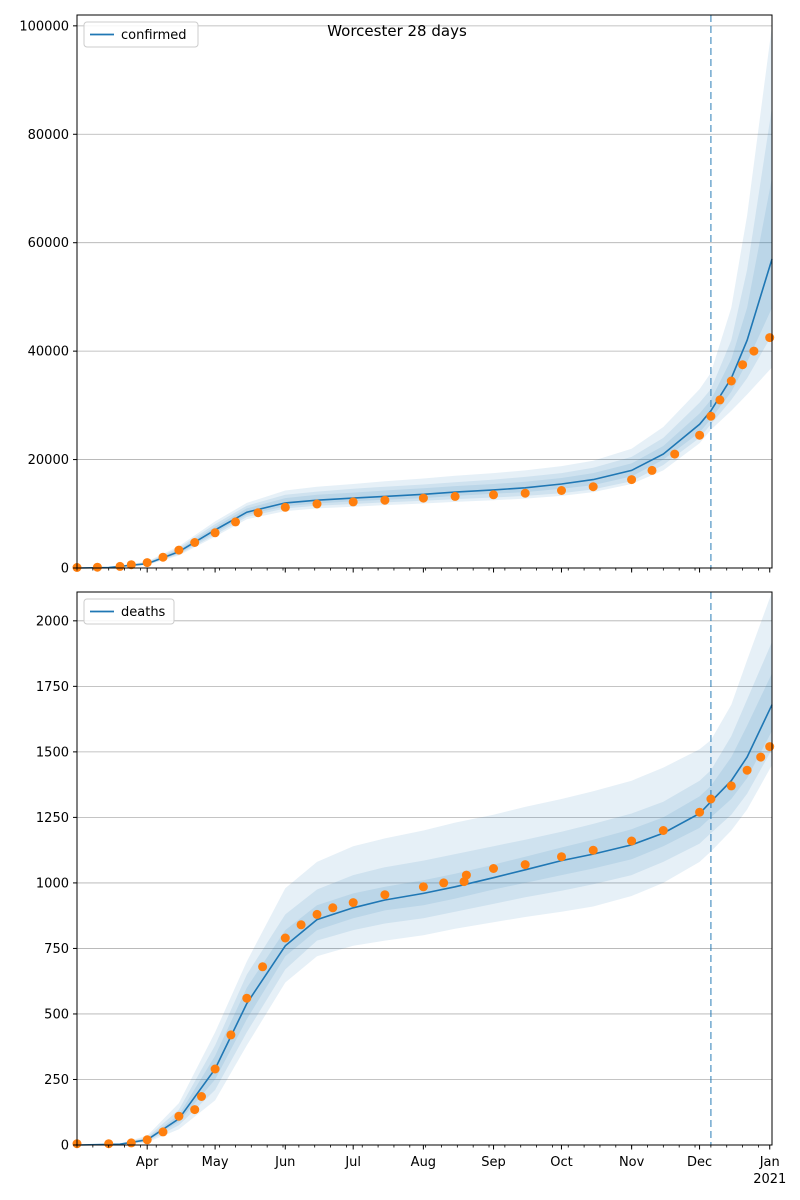 The width and height of the screenshot is (800, 1200). Describe the element at coordinates (48, 243) in the screenshot. I see `y-tick-label: 60000` at that location.